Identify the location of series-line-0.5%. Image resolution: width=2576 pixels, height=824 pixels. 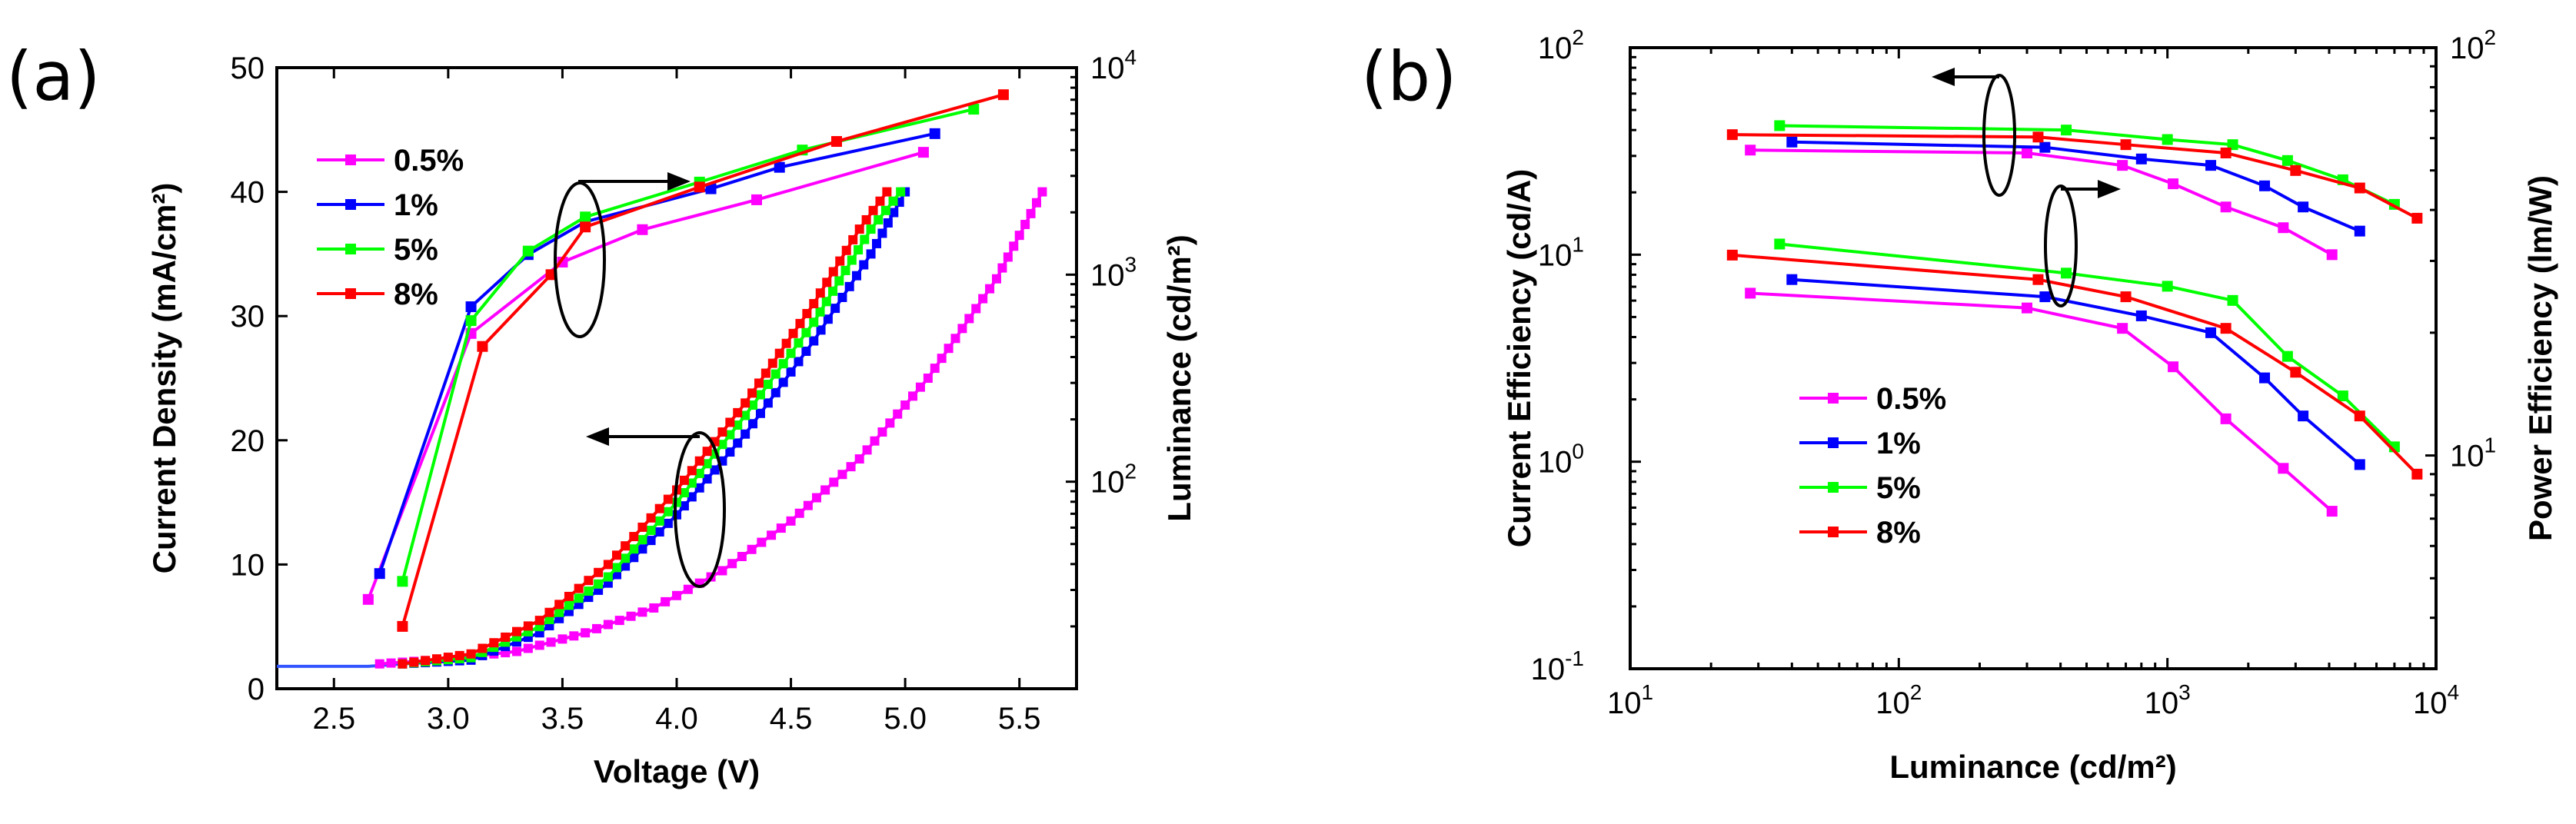
(712, 428).